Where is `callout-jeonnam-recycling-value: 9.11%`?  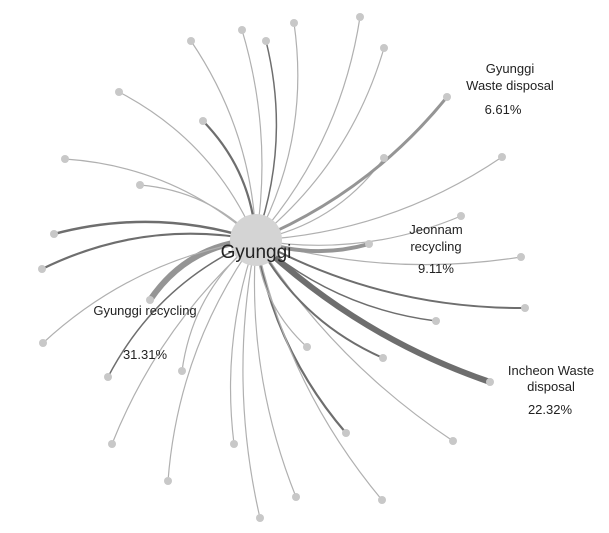
callout-jeonnam-recycling-value: 9.11% is located at coordinates (436, 268).